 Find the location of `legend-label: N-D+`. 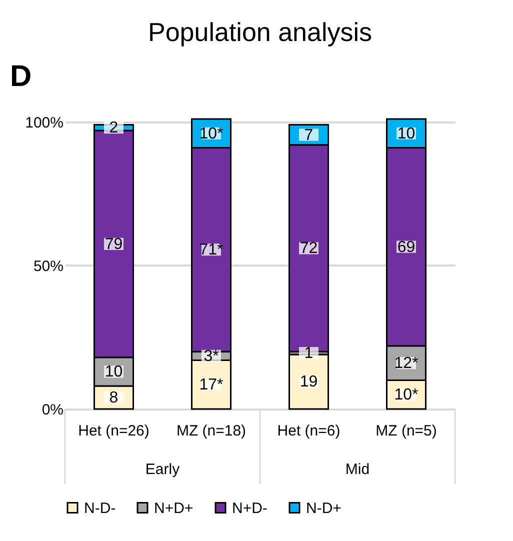

legend-label: N-D+ is located at coordinates (324, 508).